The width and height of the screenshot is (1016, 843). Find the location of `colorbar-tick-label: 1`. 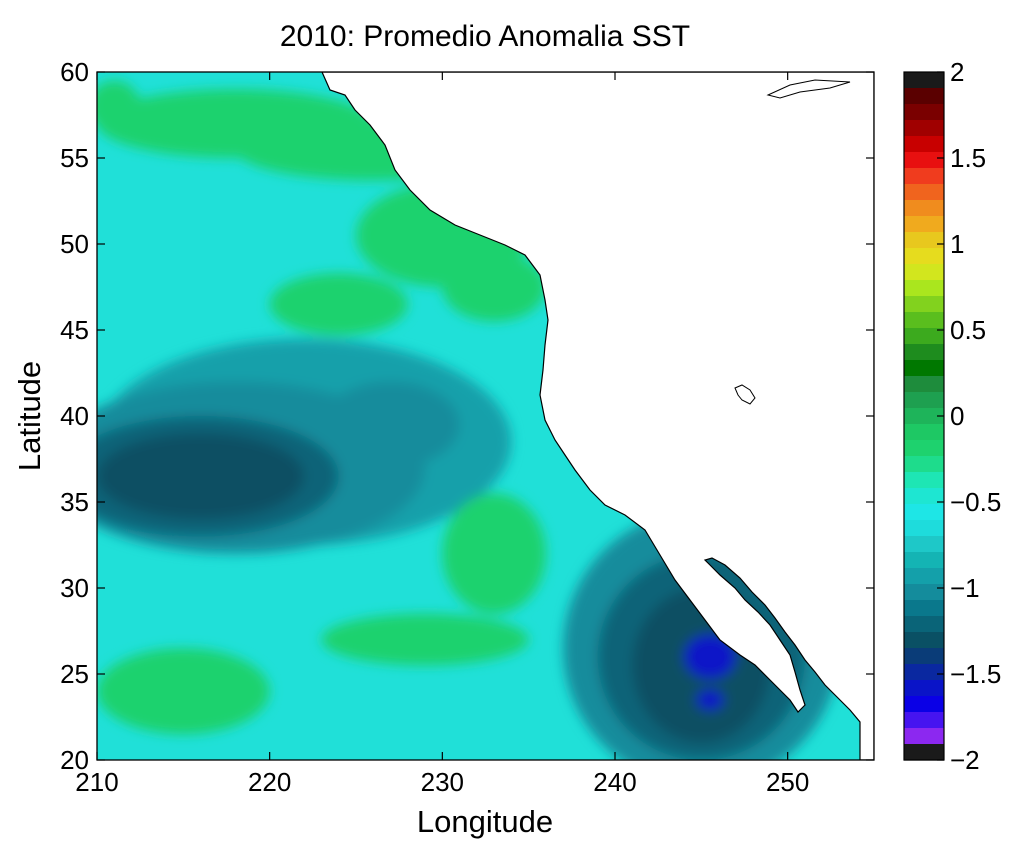

colorbar-tick-label: 1 is located at coordinates (957, 244).